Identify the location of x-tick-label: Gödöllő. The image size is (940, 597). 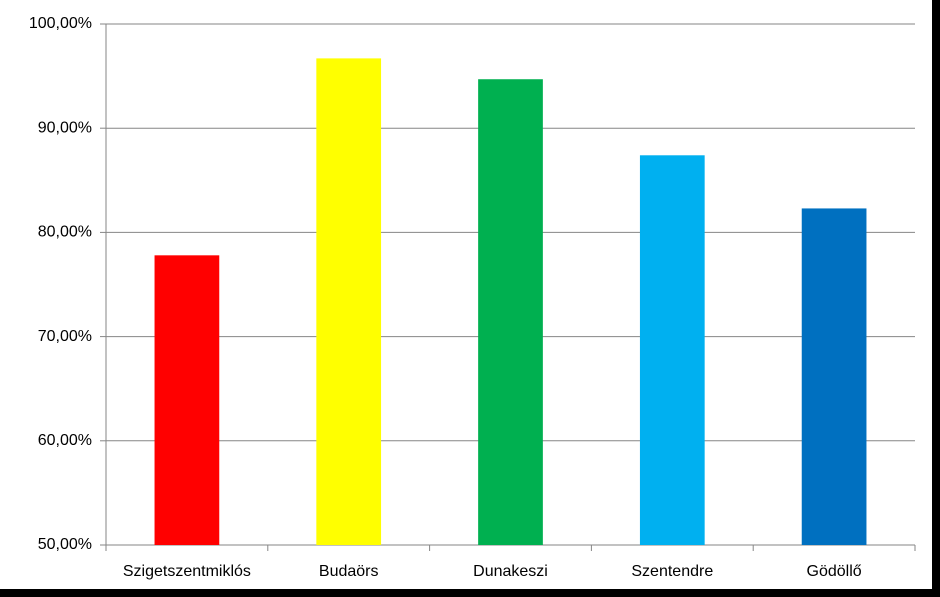
(834, 571).